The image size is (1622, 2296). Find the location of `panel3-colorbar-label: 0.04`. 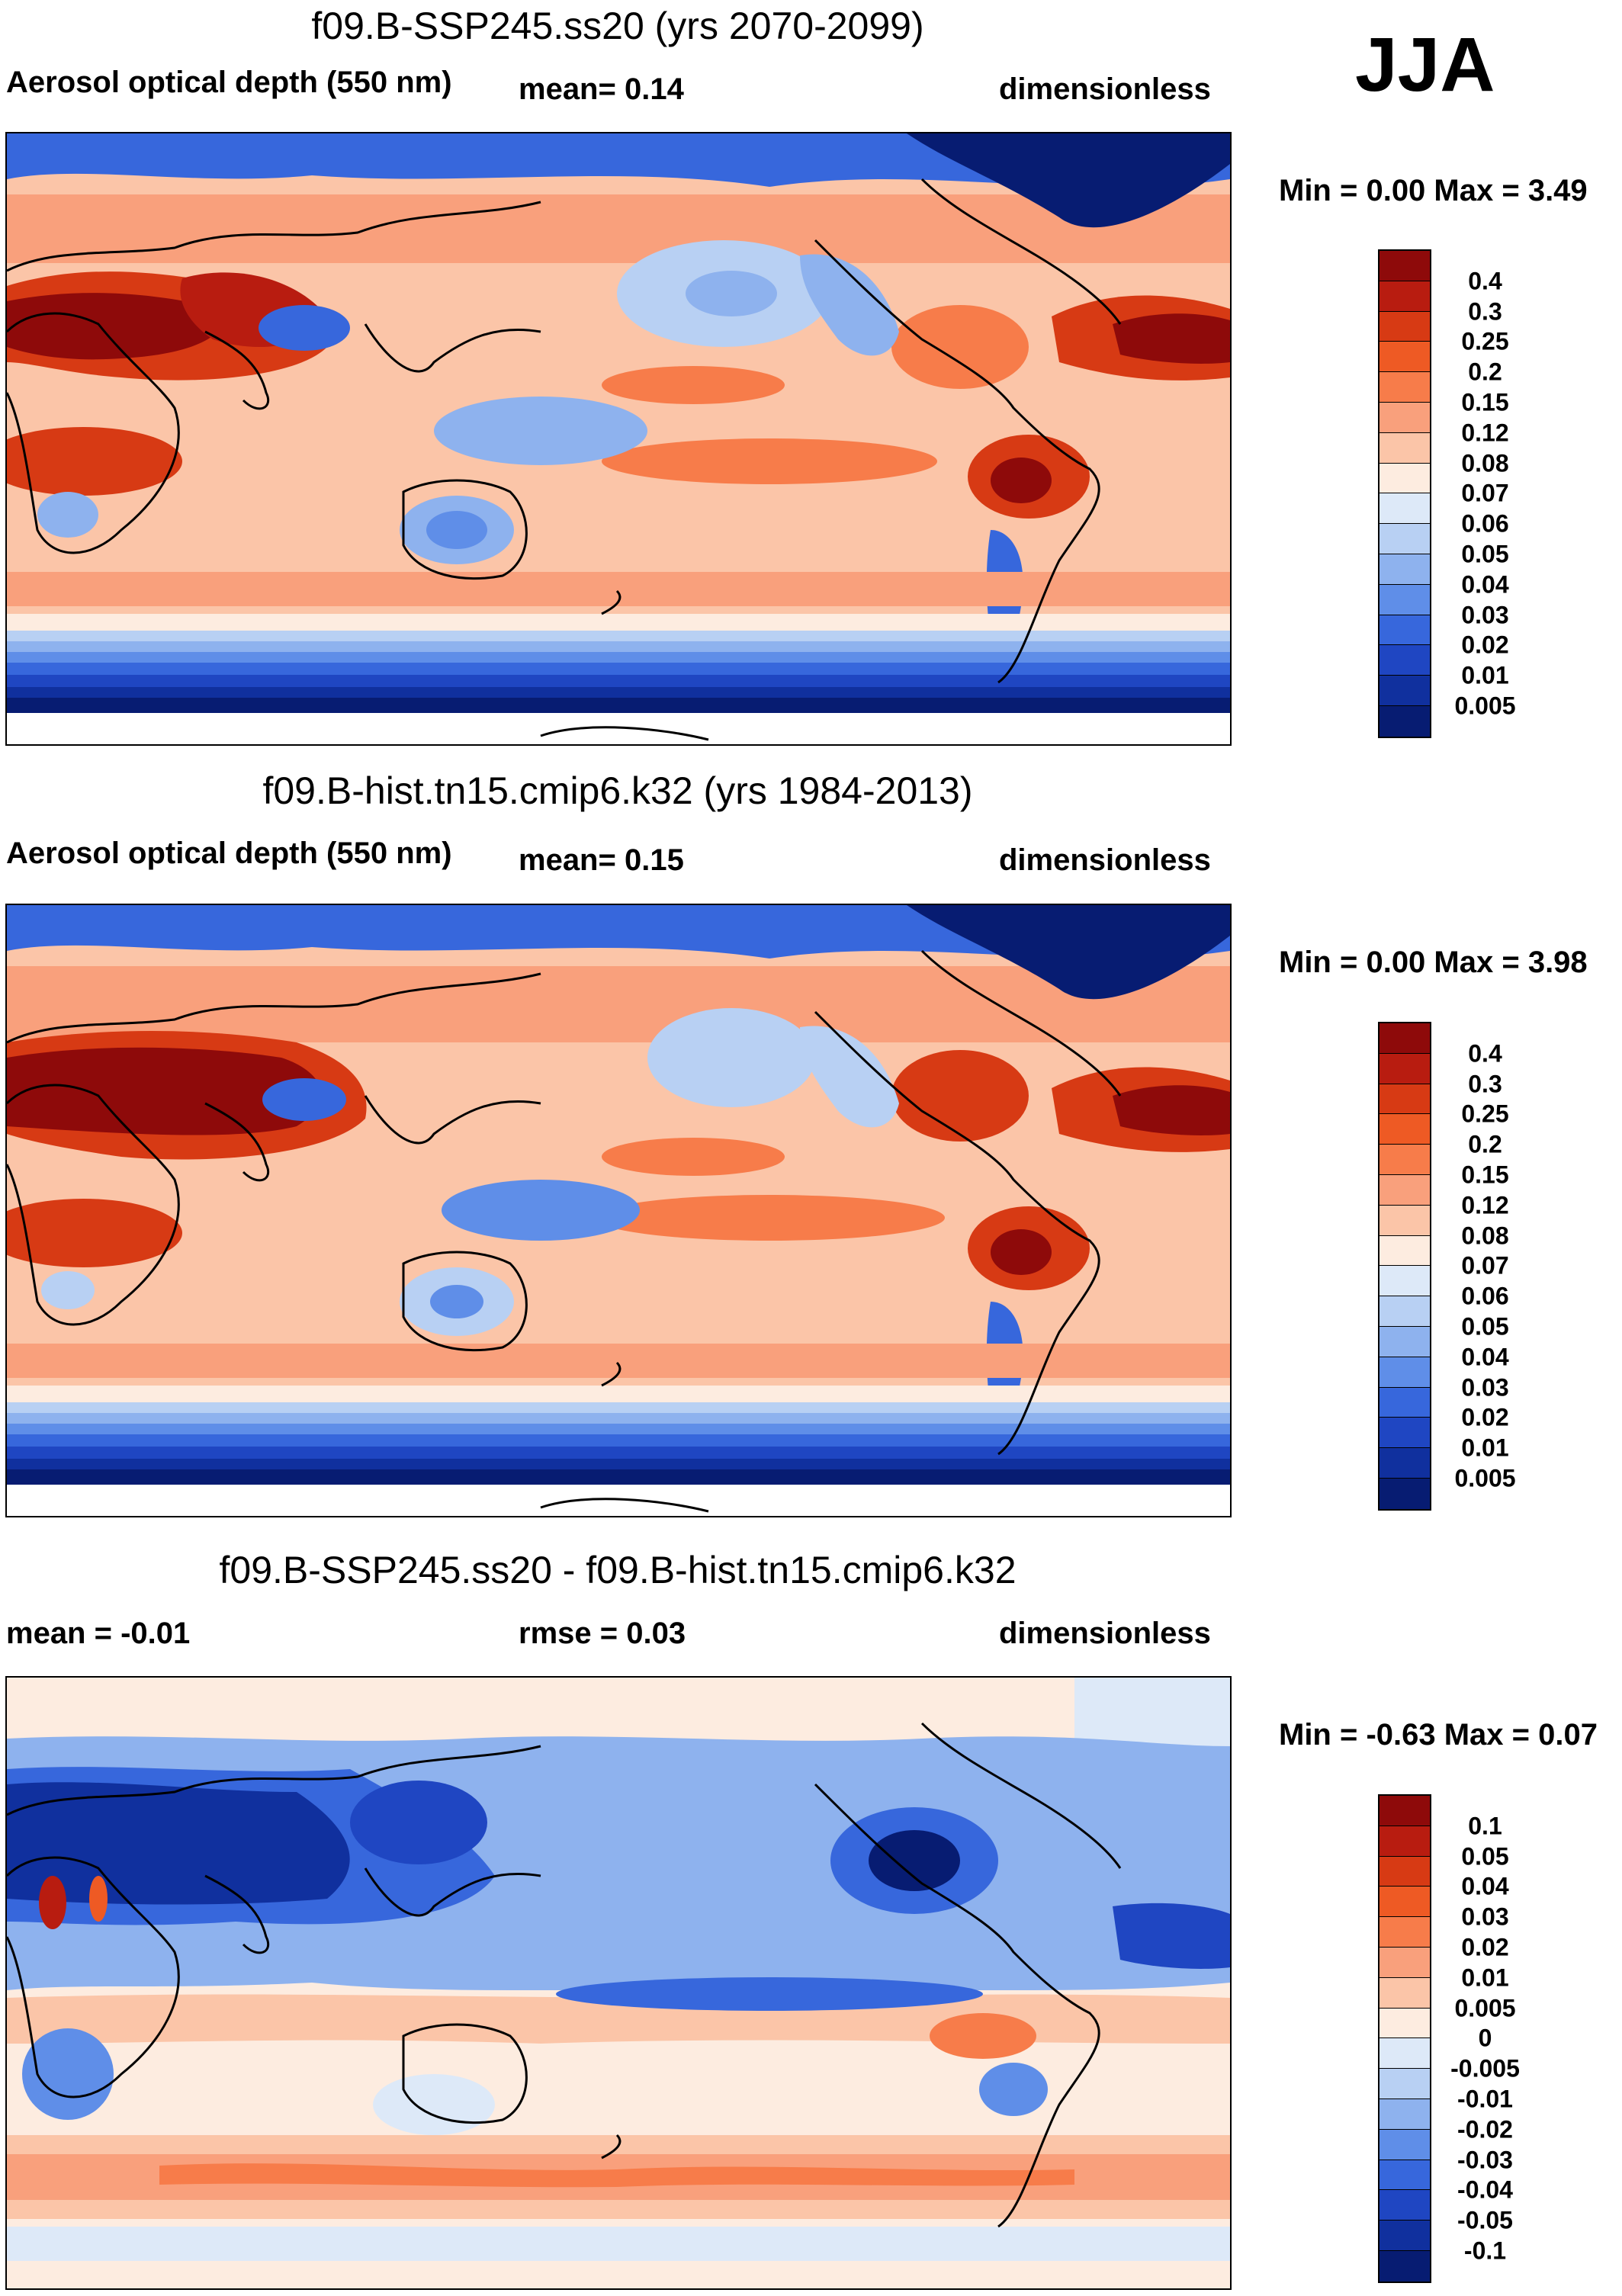

panel3-colorbar-label: 0.04 is located at coordinates (1485, 1886).